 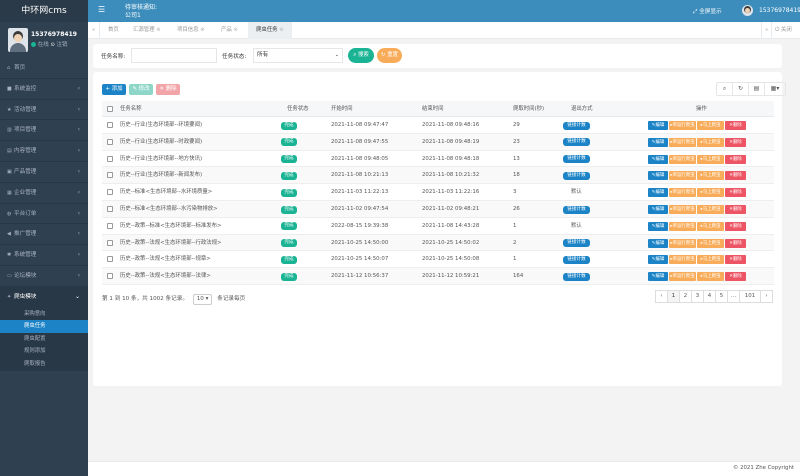 What do you see at coordinates (44, 151) in the screenshot?
I see `sidebar-item: ▤ 内容管理 ‹` at bounding box center [44, 151].